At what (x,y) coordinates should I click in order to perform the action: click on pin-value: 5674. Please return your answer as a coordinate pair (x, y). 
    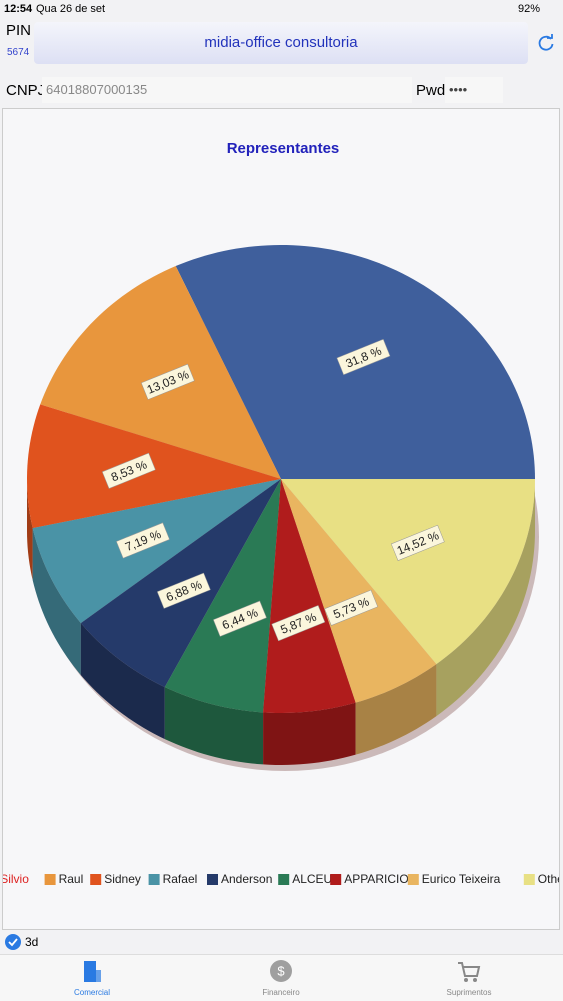
    Looking at the image, I should click on (18, 52).